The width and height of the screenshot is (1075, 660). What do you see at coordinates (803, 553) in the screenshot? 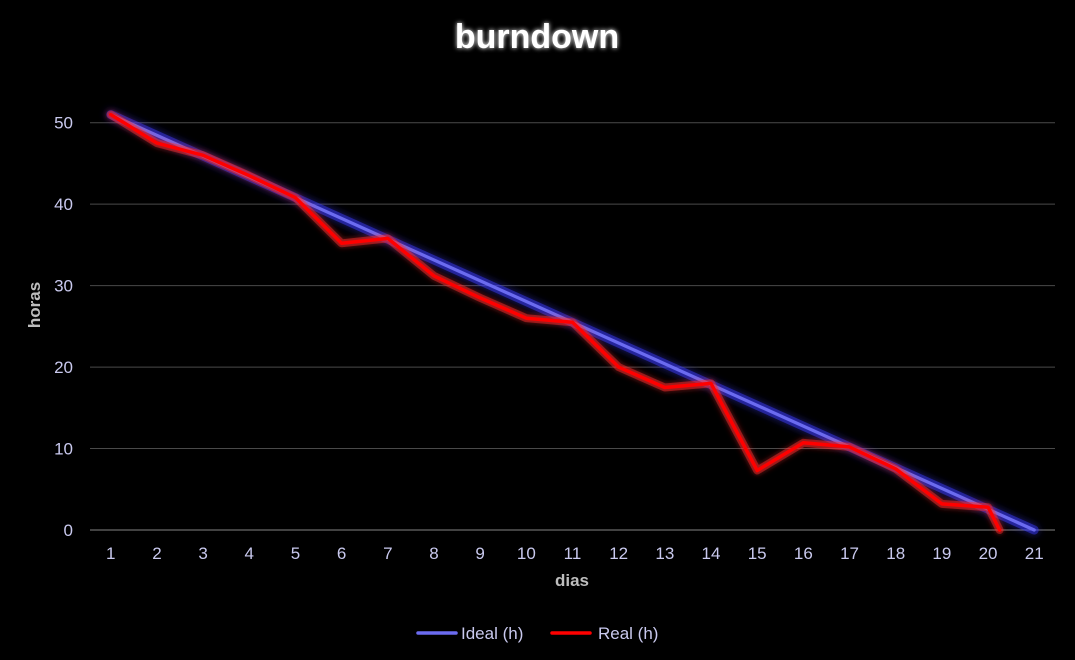
I see `x-tick-label: 16` at bounding box center [803, 553].